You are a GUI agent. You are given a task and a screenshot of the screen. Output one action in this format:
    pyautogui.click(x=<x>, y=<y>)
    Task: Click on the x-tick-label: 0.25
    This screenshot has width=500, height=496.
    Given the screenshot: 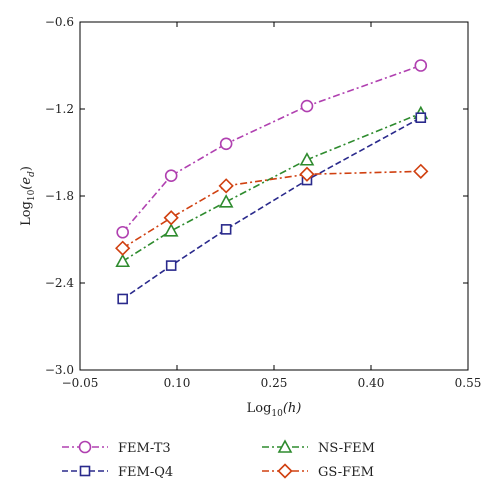 What is the action you would take?
    pyautogui.click(x=274, y=383)
    